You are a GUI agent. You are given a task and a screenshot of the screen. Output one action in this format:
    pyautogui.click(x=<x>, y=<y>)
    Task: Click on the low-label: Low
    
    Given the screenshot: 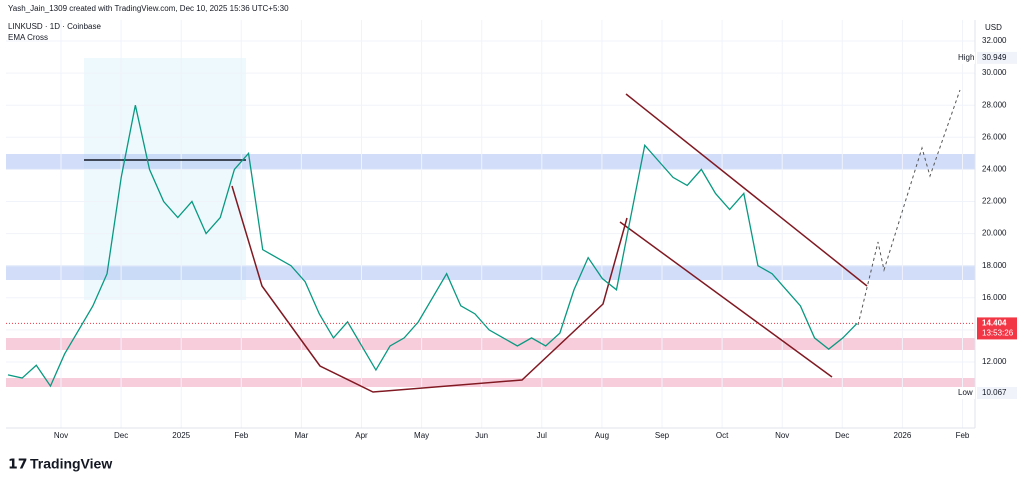 What is the action you would take?
    pyautogui.click(x=965, y=392)
    